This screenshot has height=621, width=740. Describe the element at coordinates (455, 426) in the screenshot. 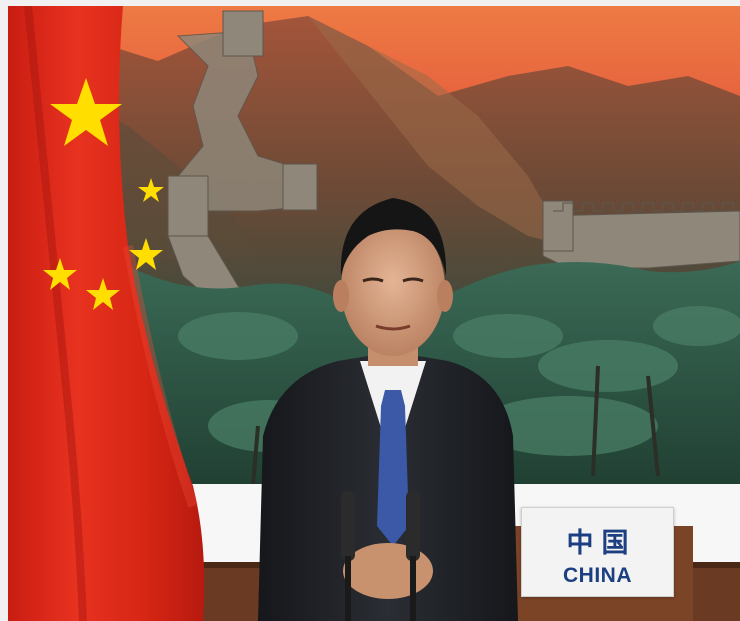

I see `tree-trunks` at that location.